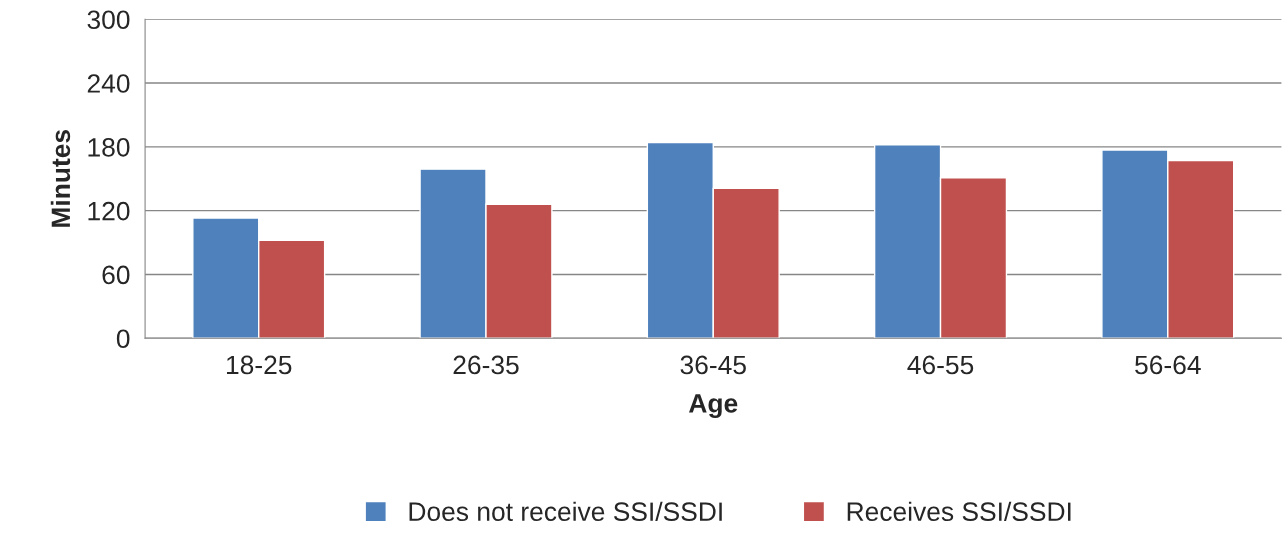 The height and width of the screenshot is (550, 1284). Describe the element at coordinates (565, 511) in the screenshot. I see `legend-label: Does not receive SSI/SSDI` at that location.